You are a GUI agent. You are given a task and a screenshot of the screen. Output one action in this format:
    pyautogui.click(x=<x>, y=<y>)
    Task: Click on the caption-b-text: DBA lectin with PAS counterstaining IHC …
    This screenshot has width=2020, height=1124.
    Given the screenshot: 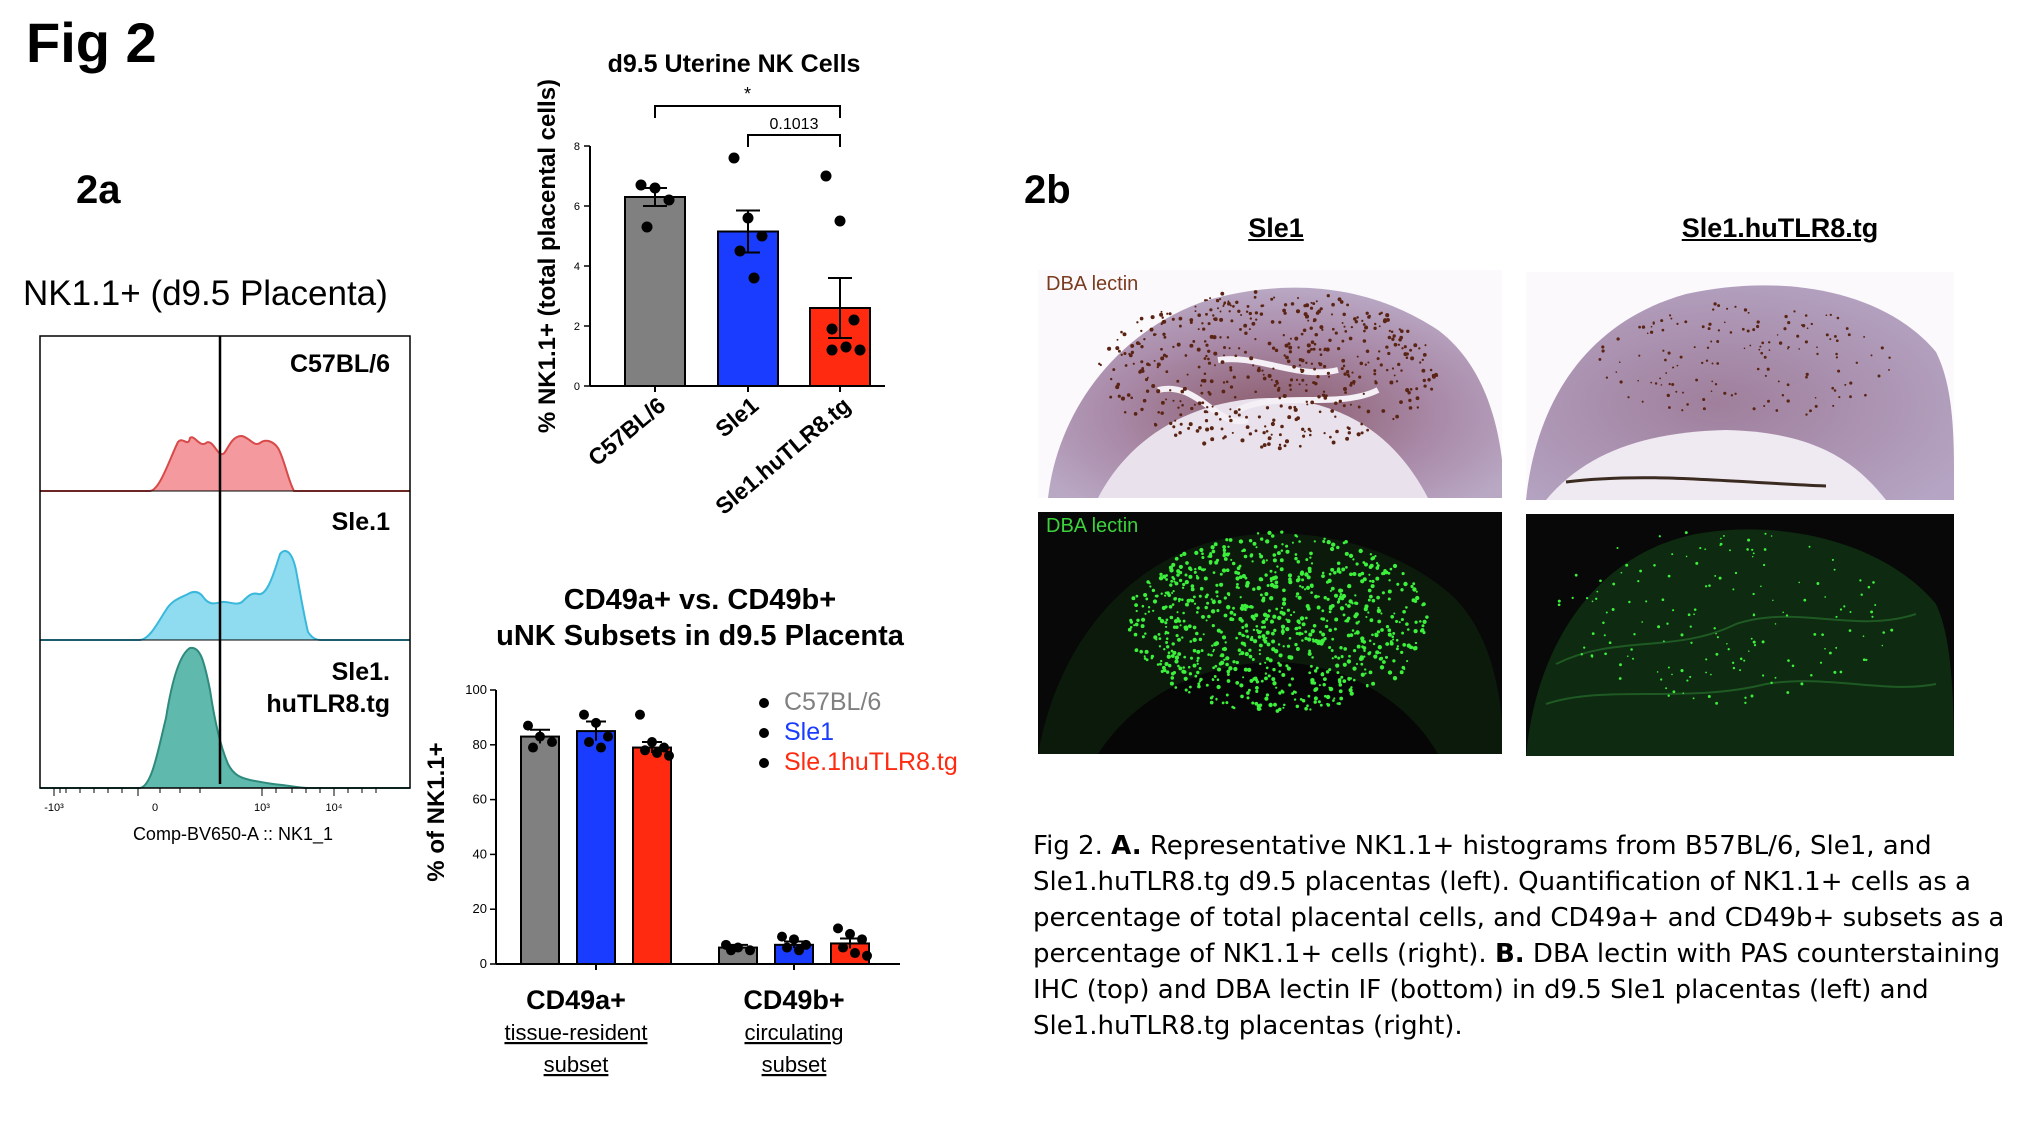 What is the action you would take?
    pyautogui.click(x=1517, y=990)
    